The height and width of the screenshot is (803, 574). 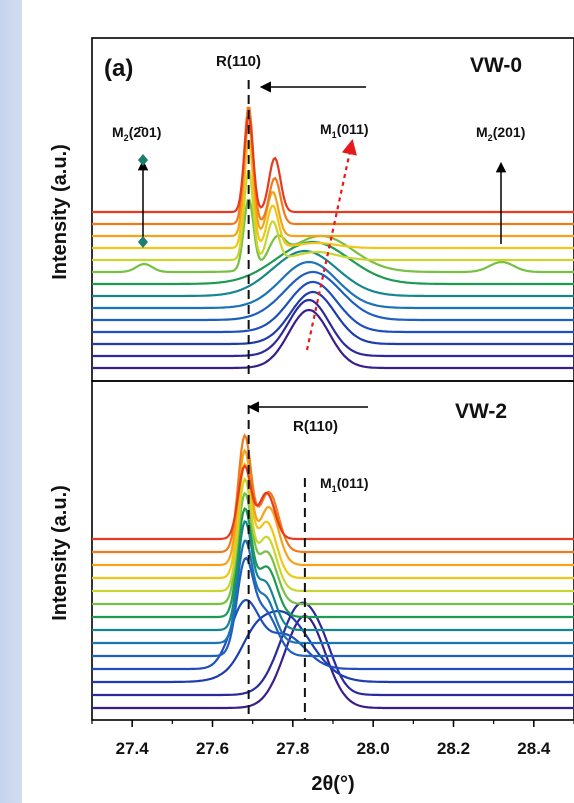 What do you see at coordinates (143, 242) in the screenshot?
I see `m2-left-marker-bottom` at bounding box center [143, 242].